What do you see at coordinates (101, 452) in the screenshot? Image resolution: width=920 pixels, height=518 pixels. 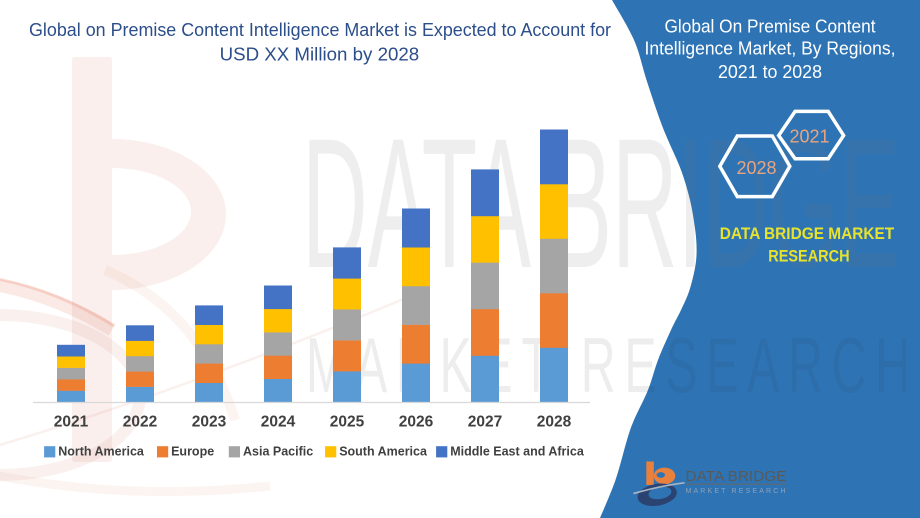 I see `svg-text: North America` at bounding box center [101, 452].